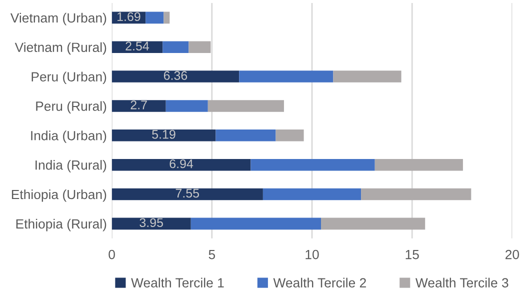 The height and width of the screenshot is (298, 520). Describe the element at coordinates (68, 136) in the screenshot. I see `y-tick-label: India (Urban)` at that location.